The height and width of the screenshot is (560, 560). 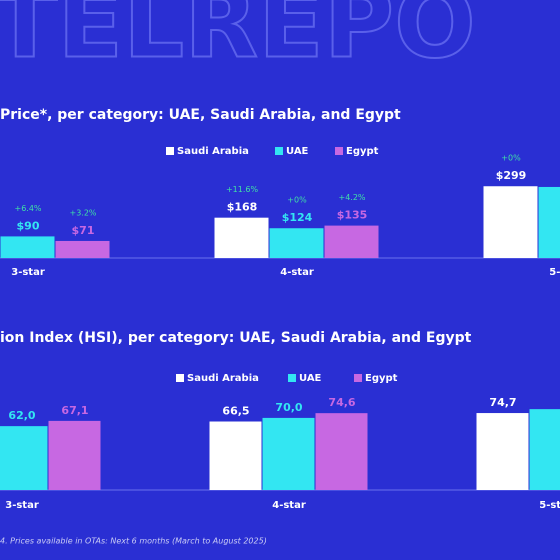 I want to click on value-label: $124, so click(x=297, y=217).